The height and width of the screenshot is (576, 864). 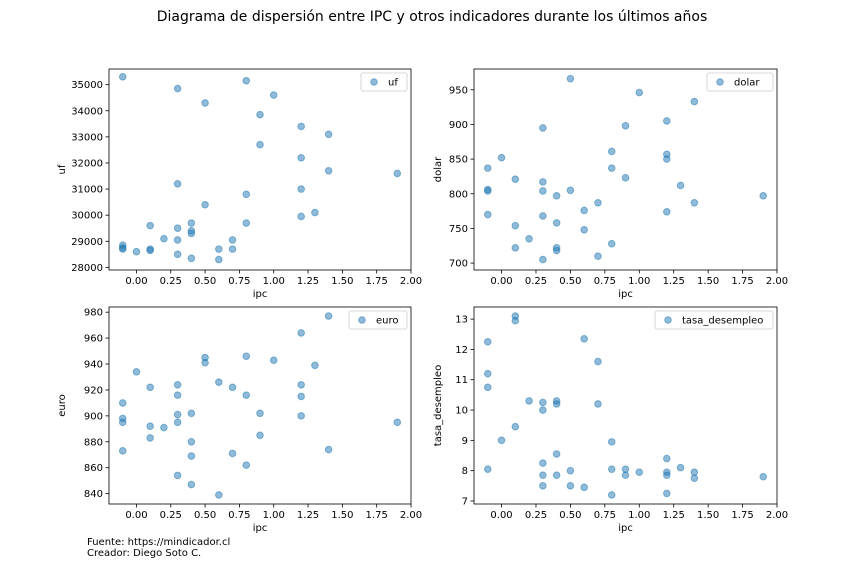 I want to click on y-tick-label: 30000, so click(x=87, y=216).